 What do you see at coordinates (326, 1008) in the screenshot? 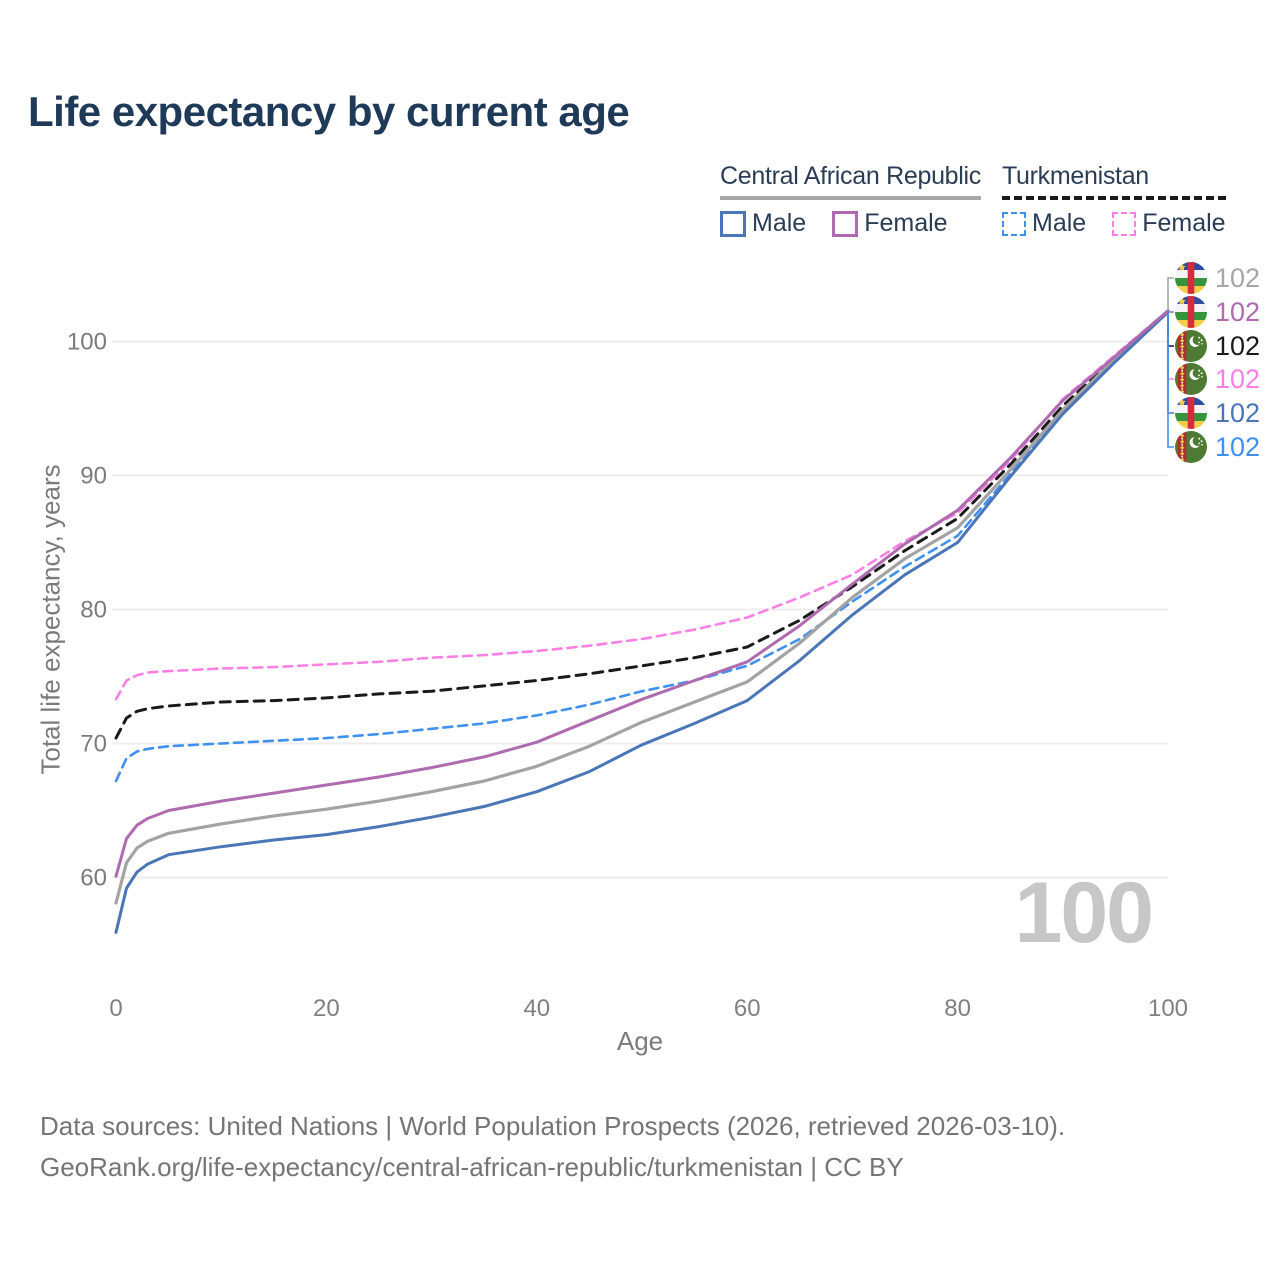
I see `x-tick-label-20: 20` at bounding box center [326, 1008].